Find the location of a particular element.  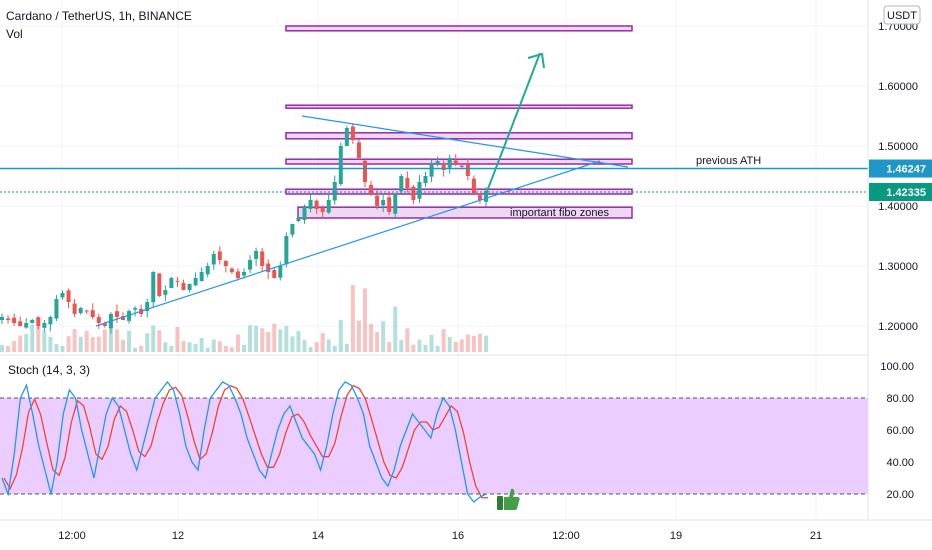

price-badge-text: 1.42335 is located at coordinates (906, 193).